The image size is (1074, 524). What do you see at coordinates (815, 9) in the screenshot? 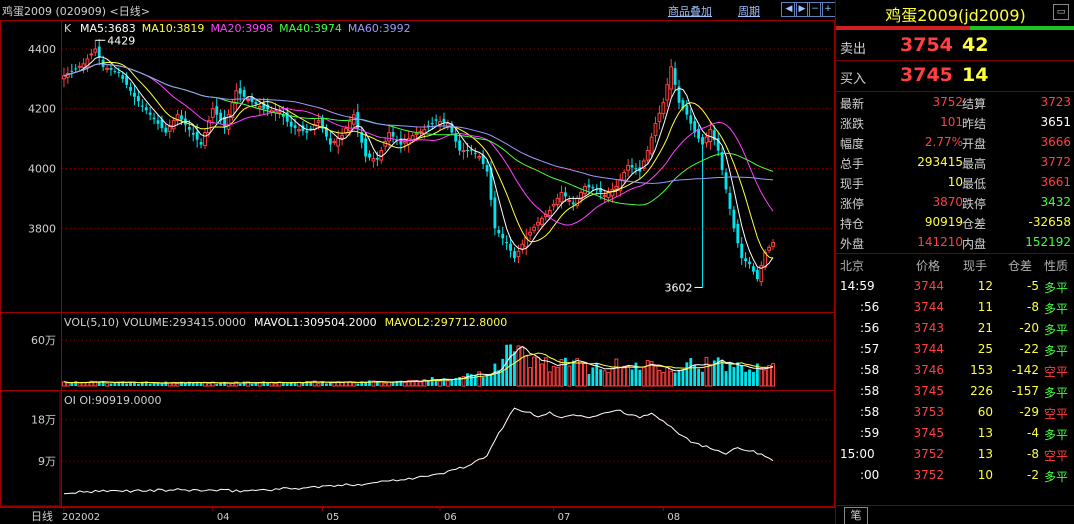
I see `zoom-out-icon: −` at bounding box center [815, 9].